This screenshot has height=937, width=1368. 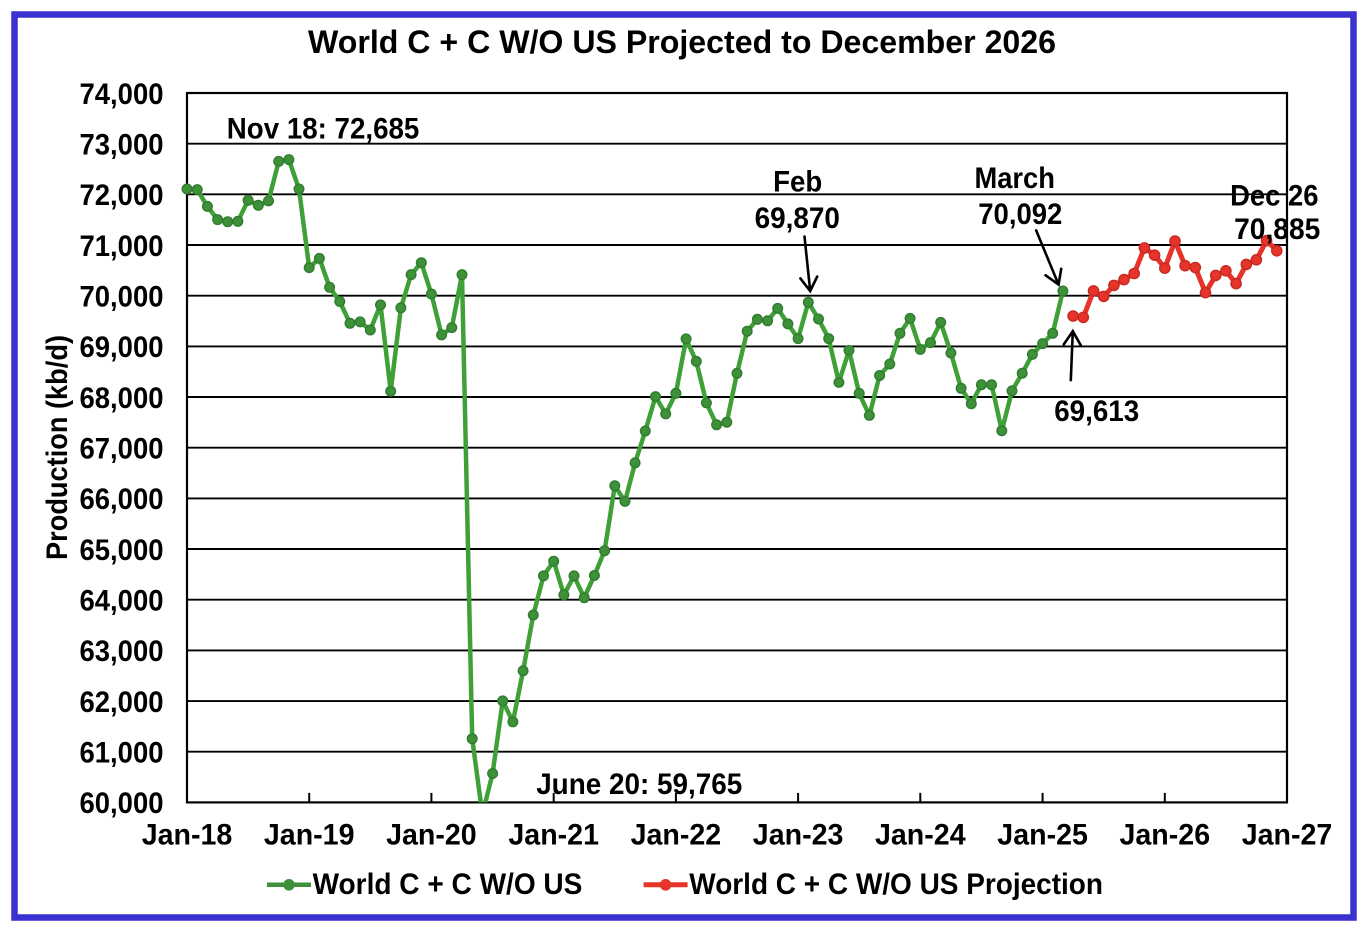 What do you see at coordinates (920, 835) in the screenshot?
I see `svg-text: Jan-24` at bounding box center [920, 835].